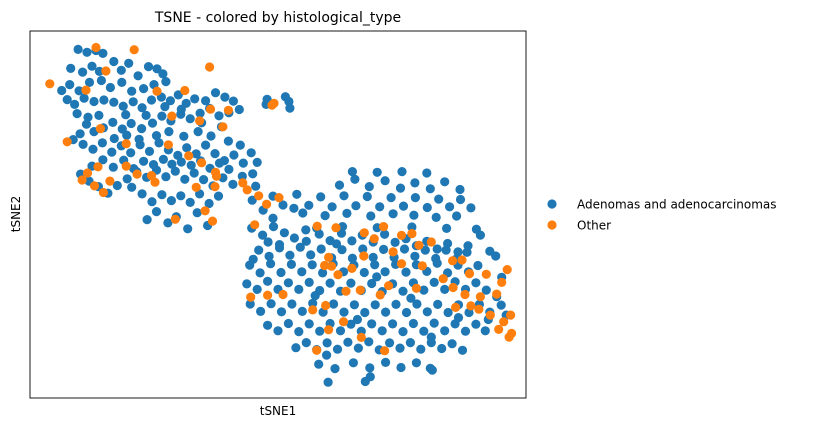  I want to click on legend-label-adenomas: Adenomas and adenocarcinomas, so click(677, 205).